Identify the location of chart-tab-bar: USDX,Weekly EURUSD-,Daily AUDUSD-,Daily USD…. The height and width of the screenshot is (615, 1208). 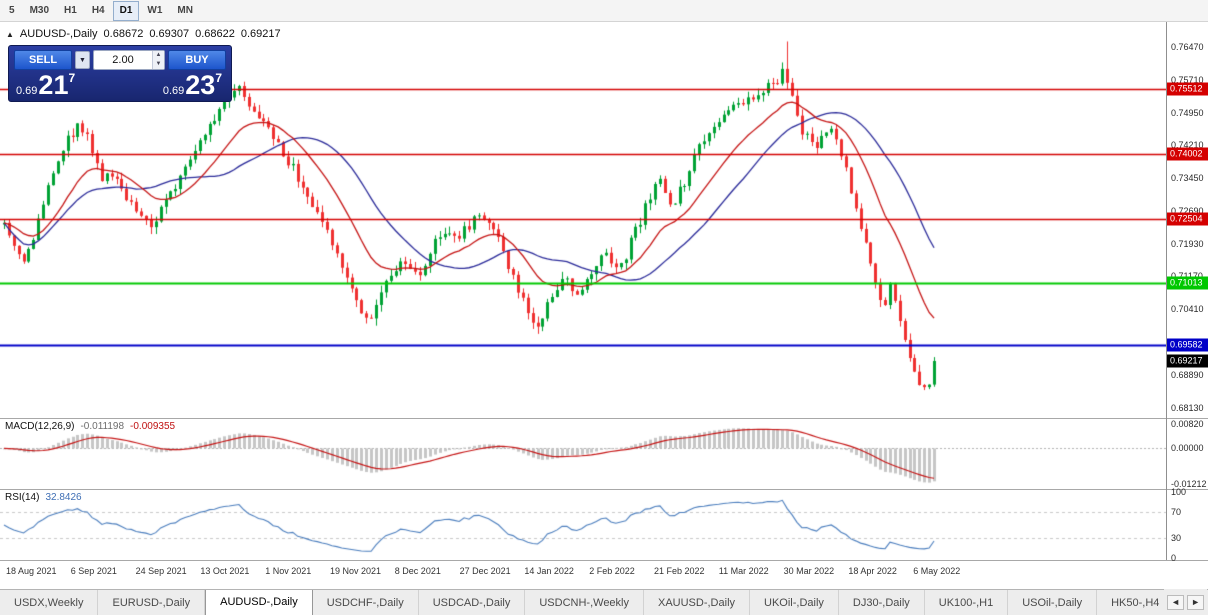
(604, 602).